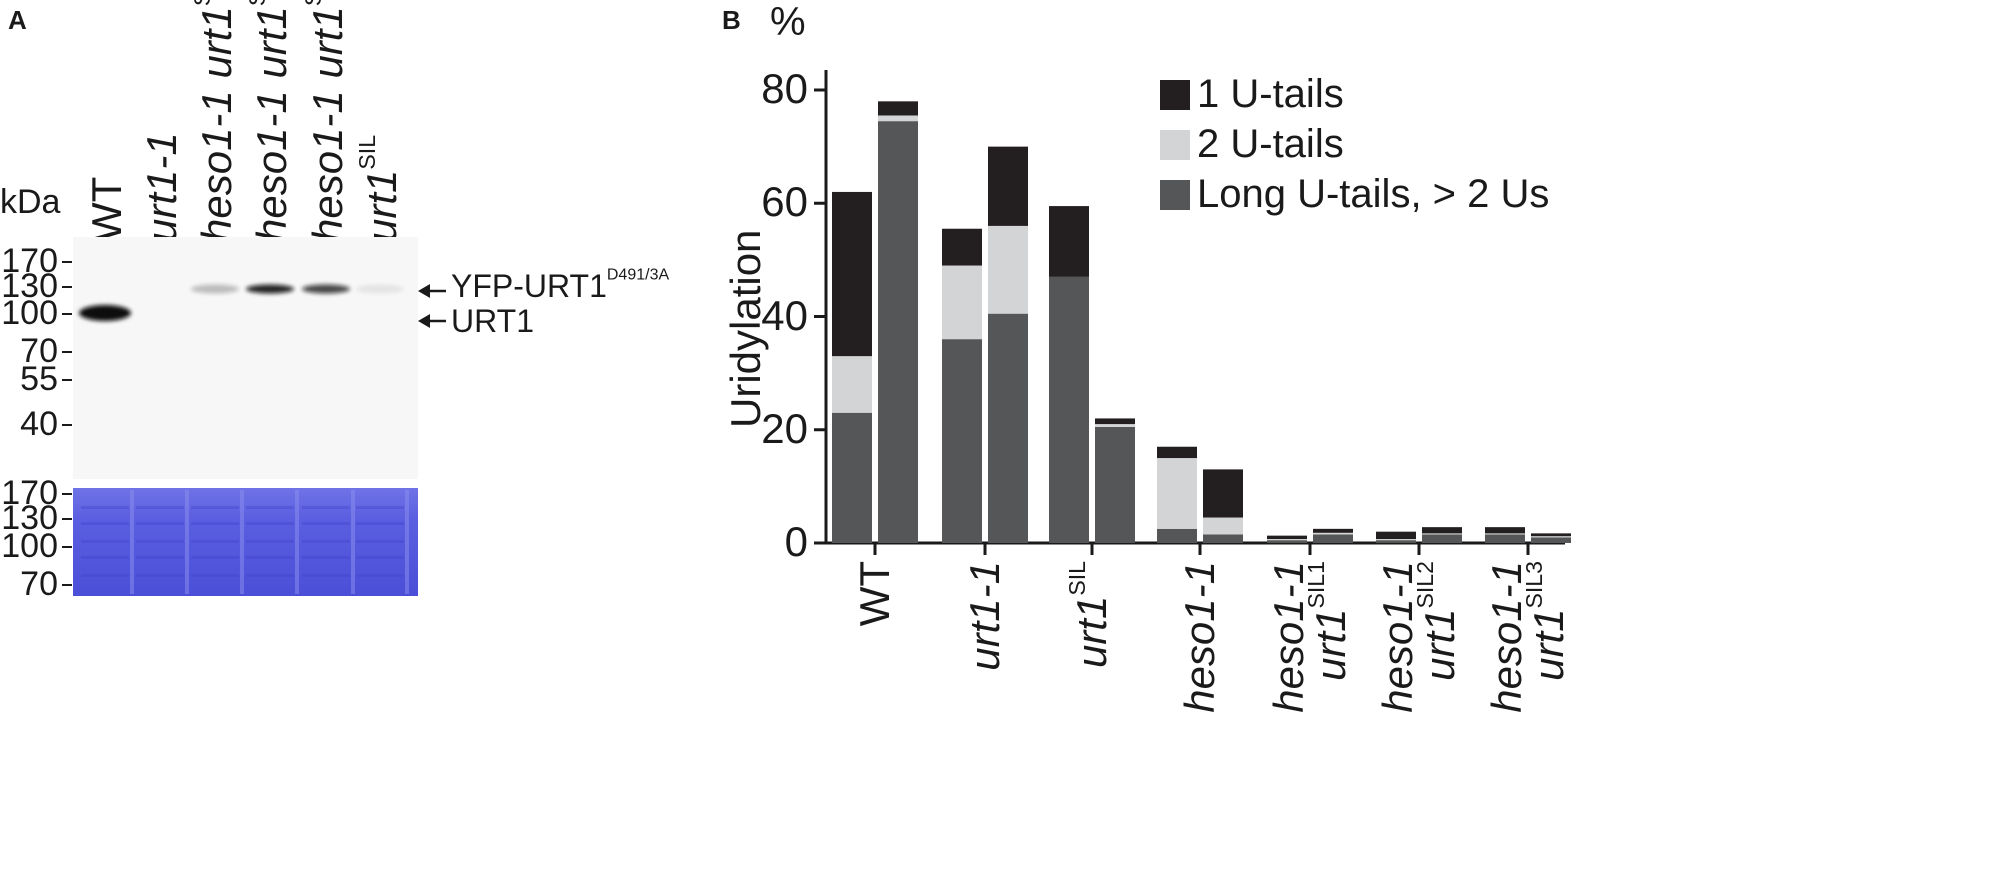 This screenshot has width=2013, height=888. Describe the element at coordinates (245, 542) in the screenshot. I see `stain-lane-streaks` at that location.